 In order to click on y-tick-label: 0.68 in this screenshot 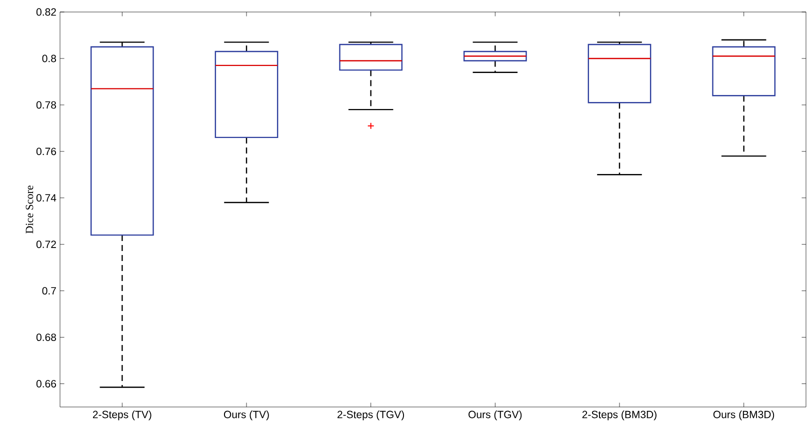, I will do `click(46, 338)`.